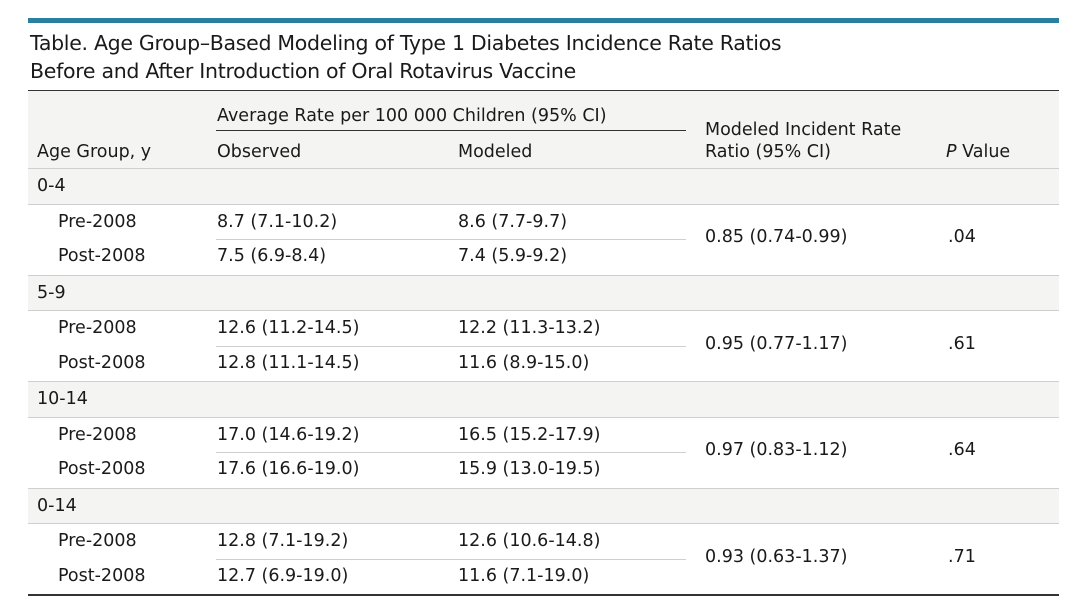 This screenshot has height=616, width=1080. What do you see at coordinates (543, 186) in the screenshot?
I see `group-row: 0-4` at bounding box center [543, 186].